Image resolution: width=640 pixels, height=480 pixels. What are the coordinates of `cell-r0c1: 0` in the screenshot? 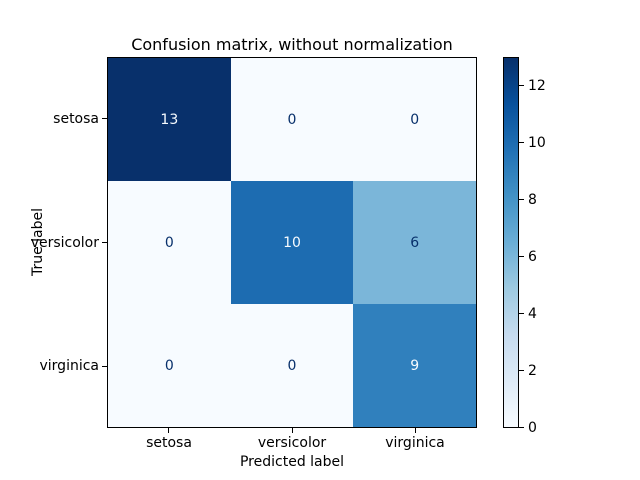 It's located at (292, 119).